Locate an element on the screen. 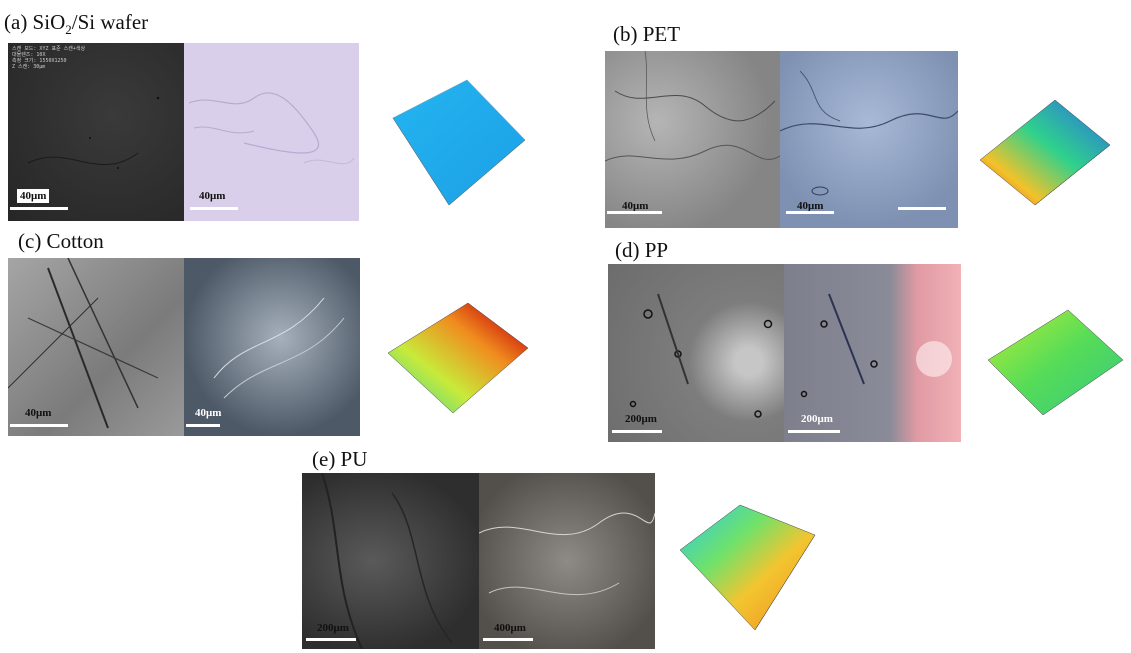 The height and width of the screenshot is (653, 1131). scale-label-c2: 40μm is located at coordinates (208, 413).